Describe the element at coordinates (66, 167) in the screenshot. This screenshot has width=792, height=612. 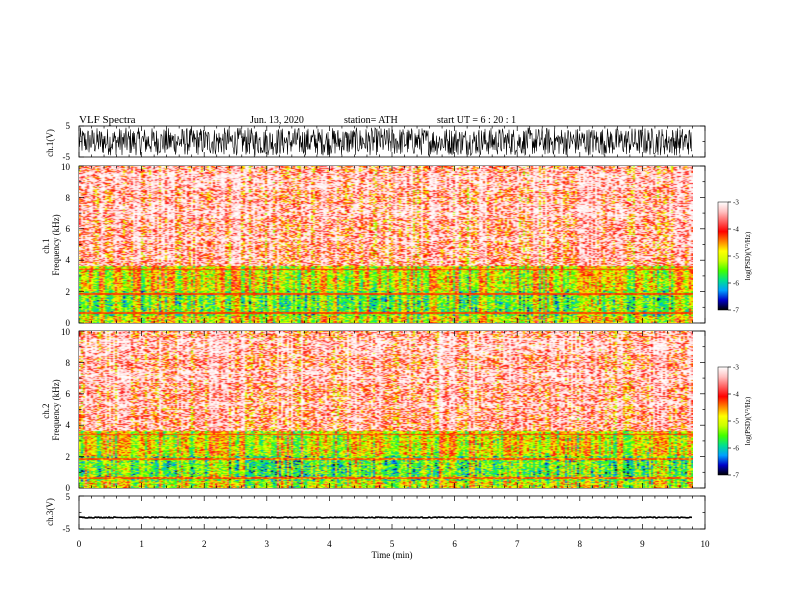
I see `spec1-ytick-10: 10` at that location.